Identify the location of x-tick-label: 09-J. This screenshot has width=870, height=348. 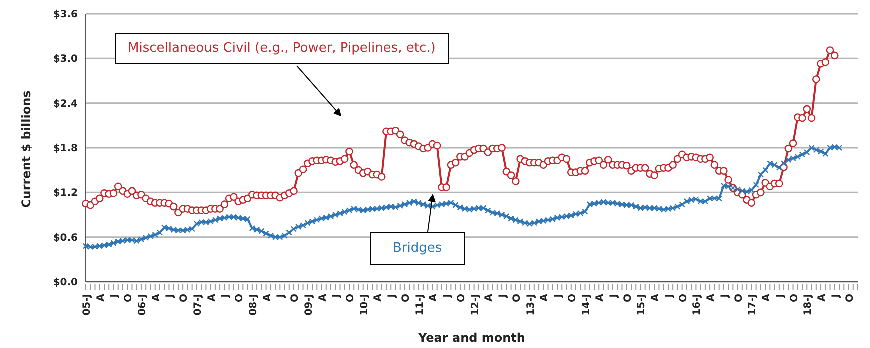
(309, 305).